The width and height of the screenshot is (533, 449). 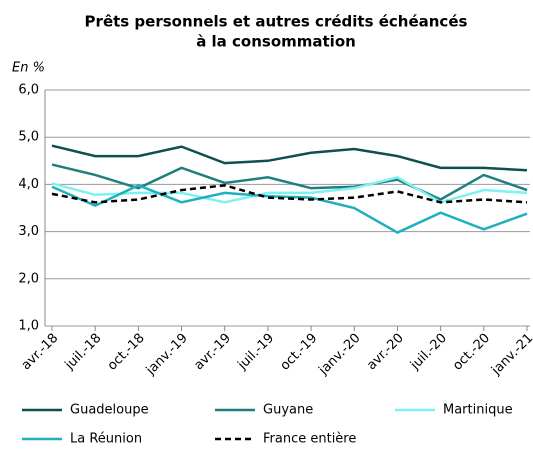 What do you see at coordinates (28, 278) in the screenshot?
I see `y-tick-label: 2,0` at bounding box center [28, 278].